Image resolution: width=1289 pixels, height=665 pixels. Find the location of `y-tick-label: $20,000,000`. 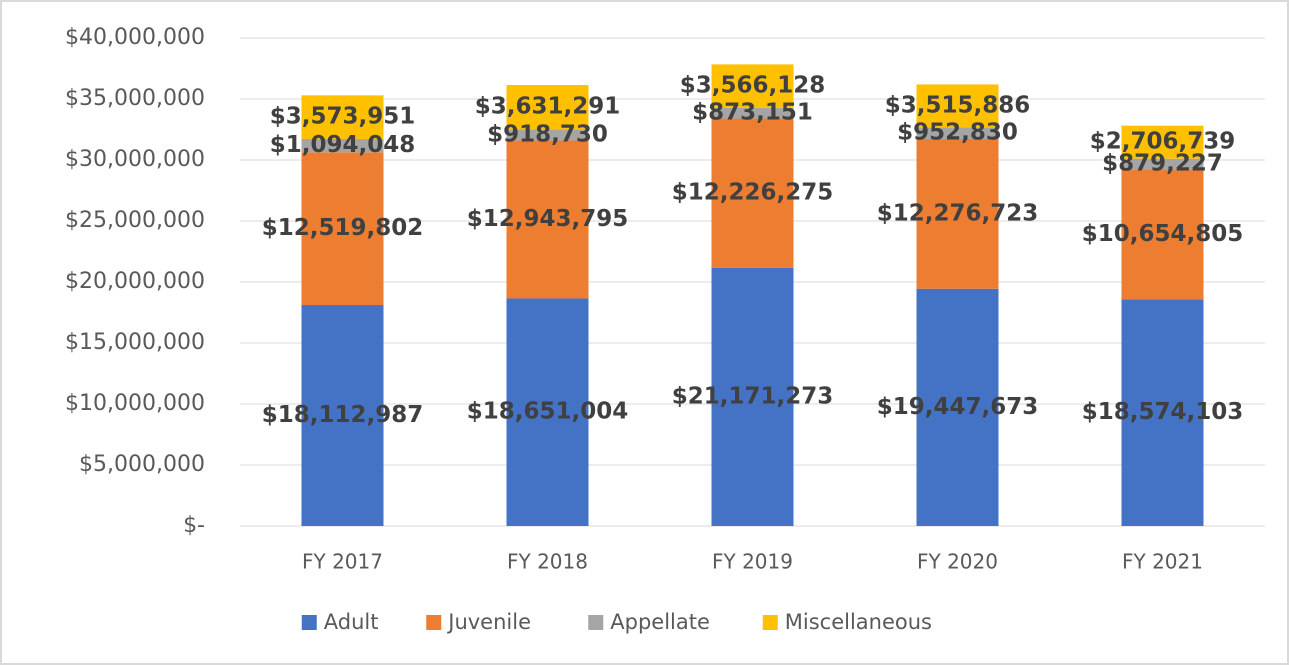

y-tick-label: $20,000,000 is located at coordinates (135, 281).